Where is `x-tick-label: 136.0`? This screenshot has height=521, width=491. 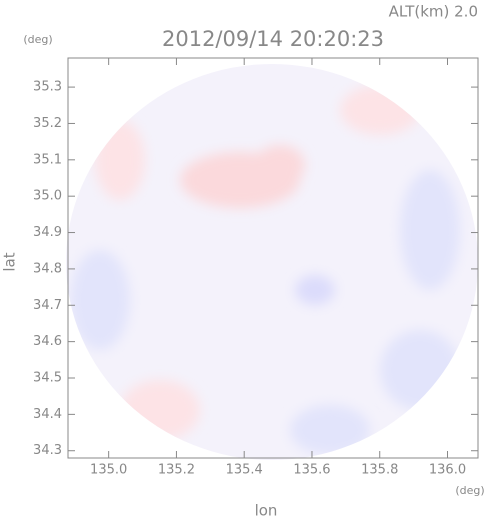 x-tick-label: 136.0 is located at coordinates (447, 470).